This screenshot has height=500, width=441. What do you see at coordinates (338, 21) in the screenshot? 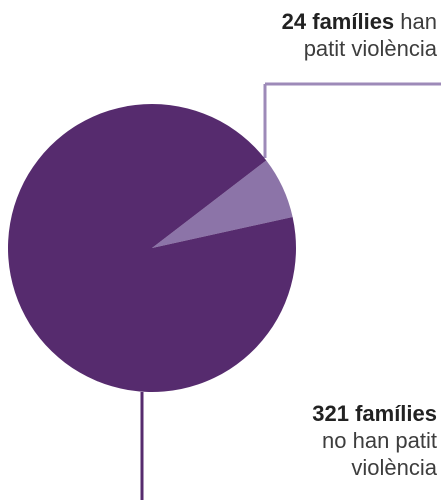
I see `label-small-slice-count: 24 famílies` at bounding box center [338, 21].